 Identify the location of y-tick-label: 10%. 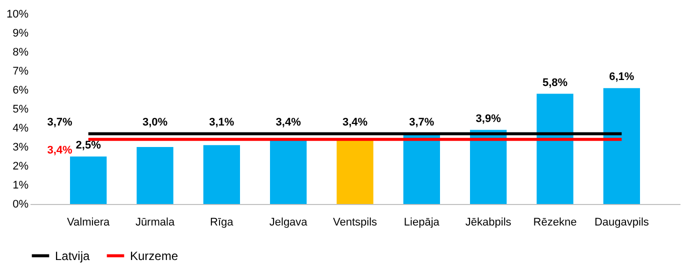
(17, 14).